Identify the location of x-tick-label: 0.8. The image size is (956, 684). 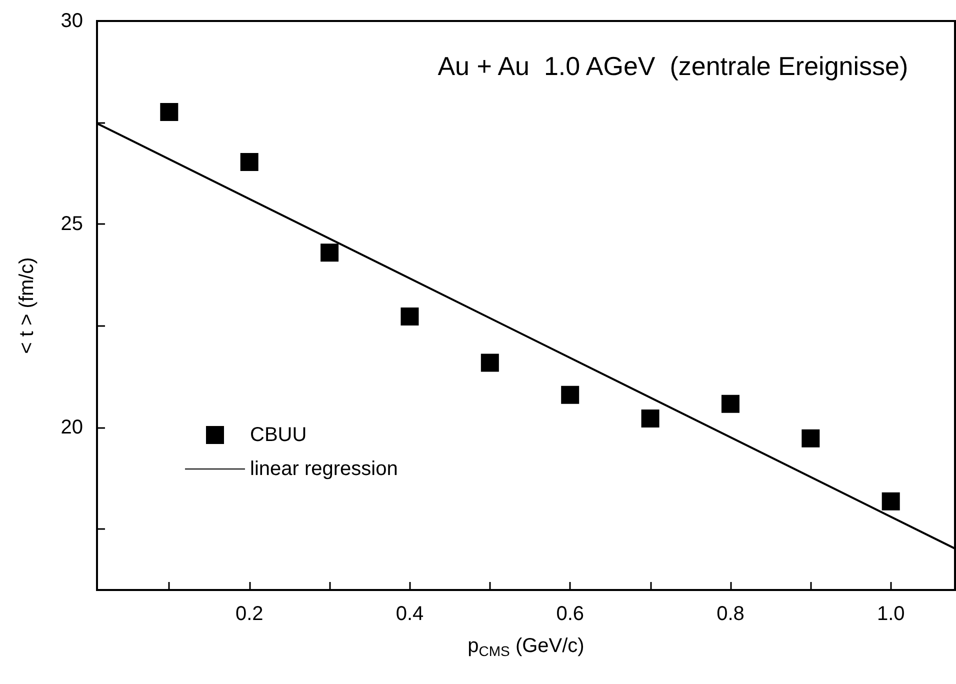
(730, 614).